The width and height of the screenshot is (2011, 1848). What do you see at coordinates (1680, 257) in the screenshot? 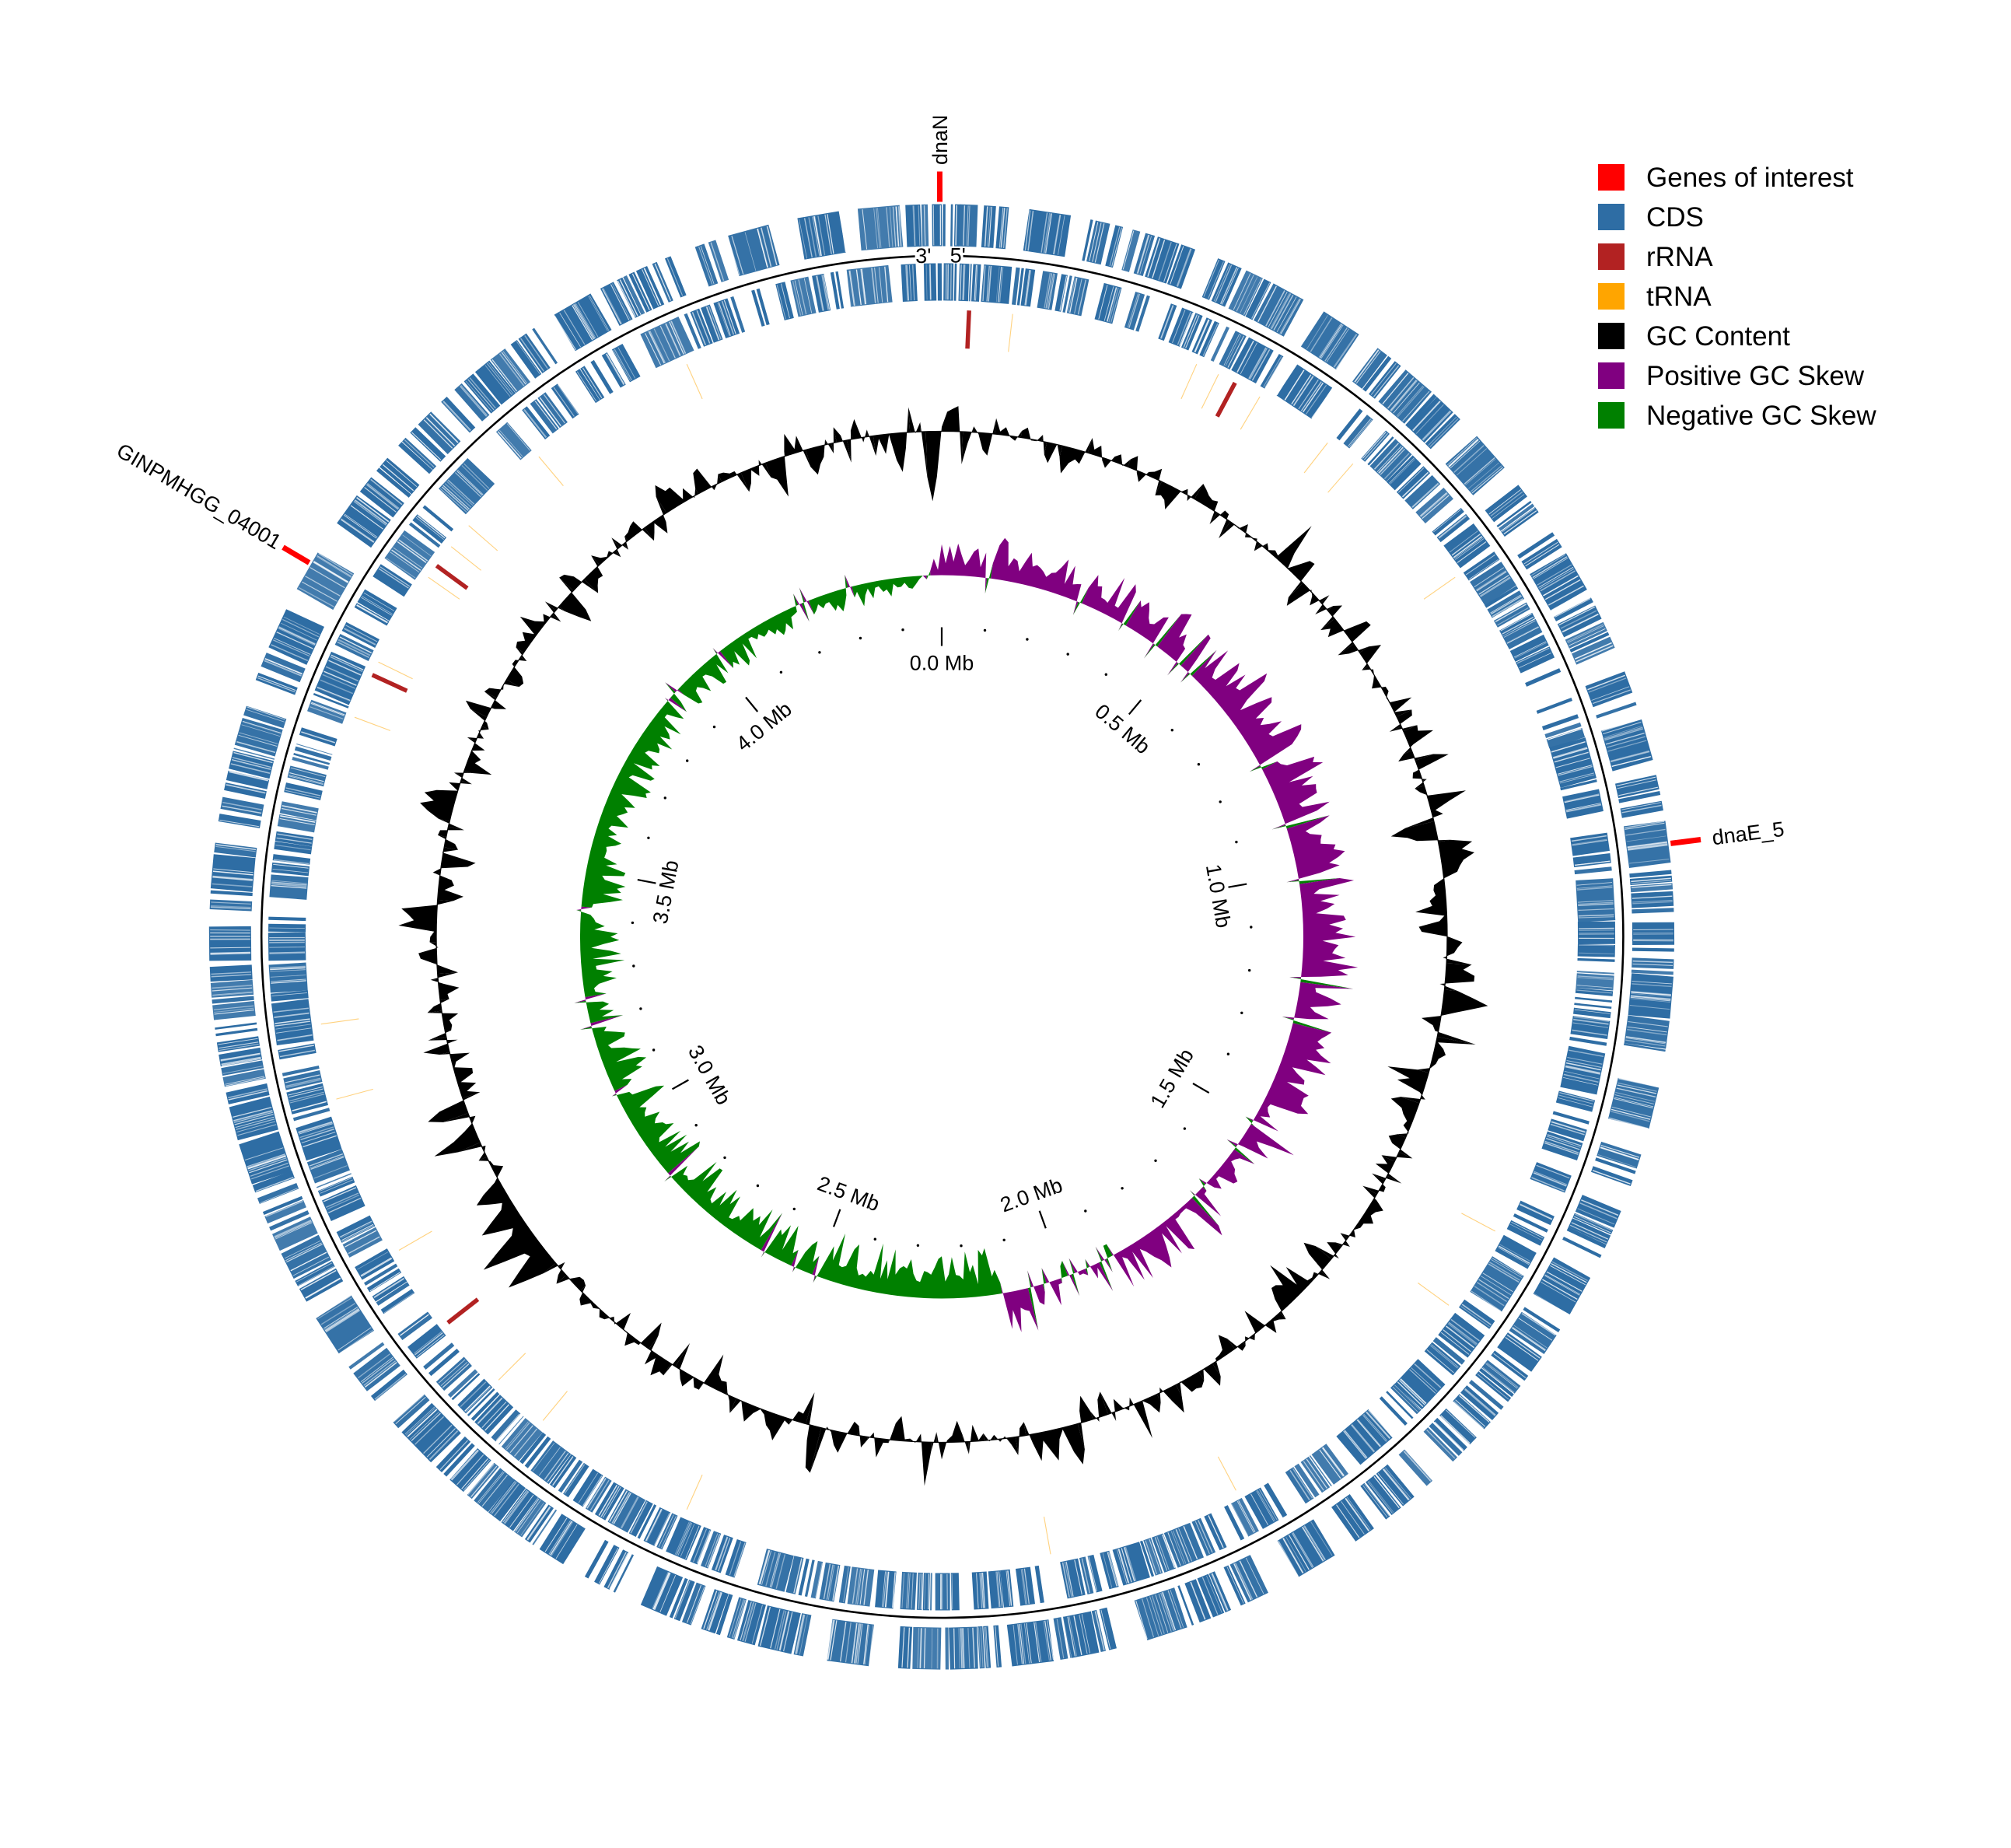
I see `svg-text: rRNA` at bounding box center [1680, 257].